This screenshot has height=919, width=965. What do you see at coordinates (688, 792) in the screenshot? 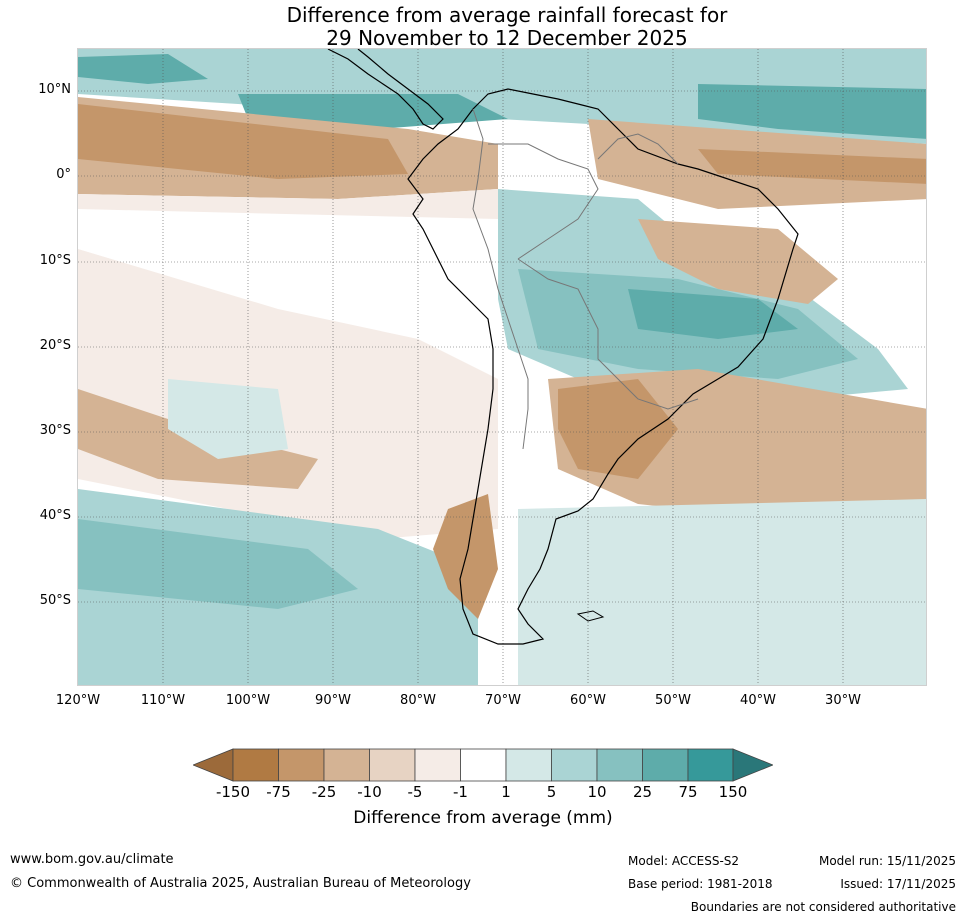
I see `colorbar-tick-label: 75` at bounding box center [688, 792].